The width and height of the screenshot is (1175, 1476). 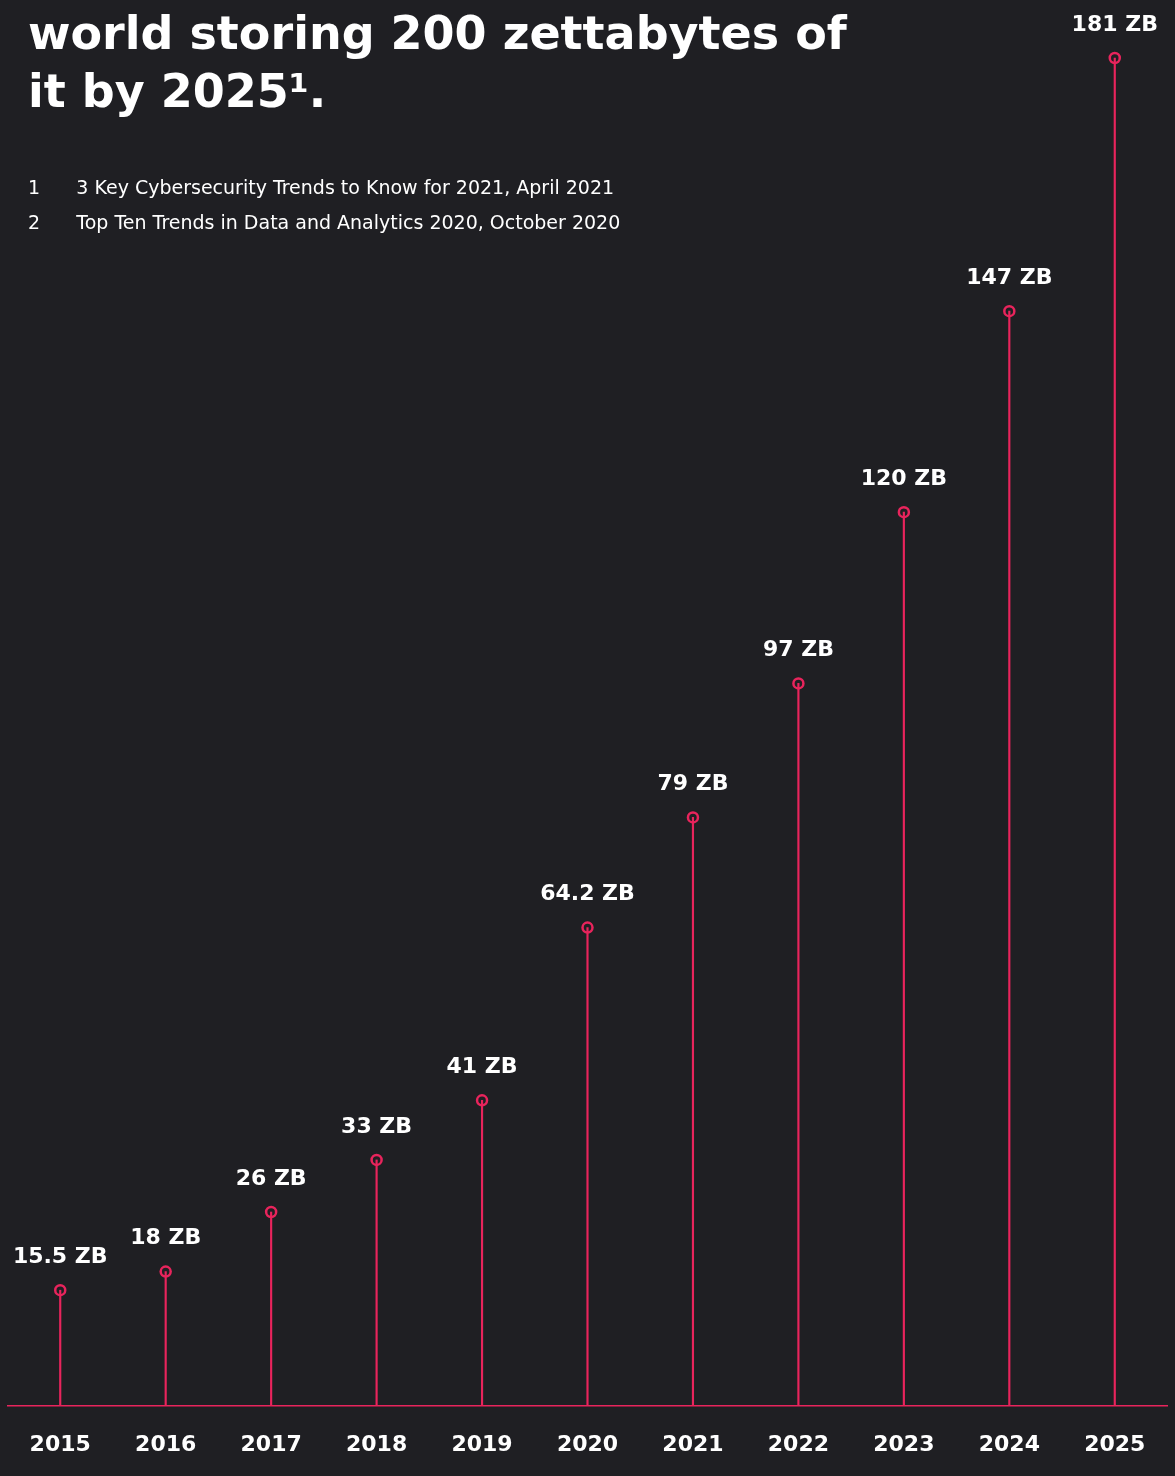 What do you see at coordinates (482, 1066) in the screenshot?
I see `data-label: 41 ZB` at bounding box center [482, 1066].